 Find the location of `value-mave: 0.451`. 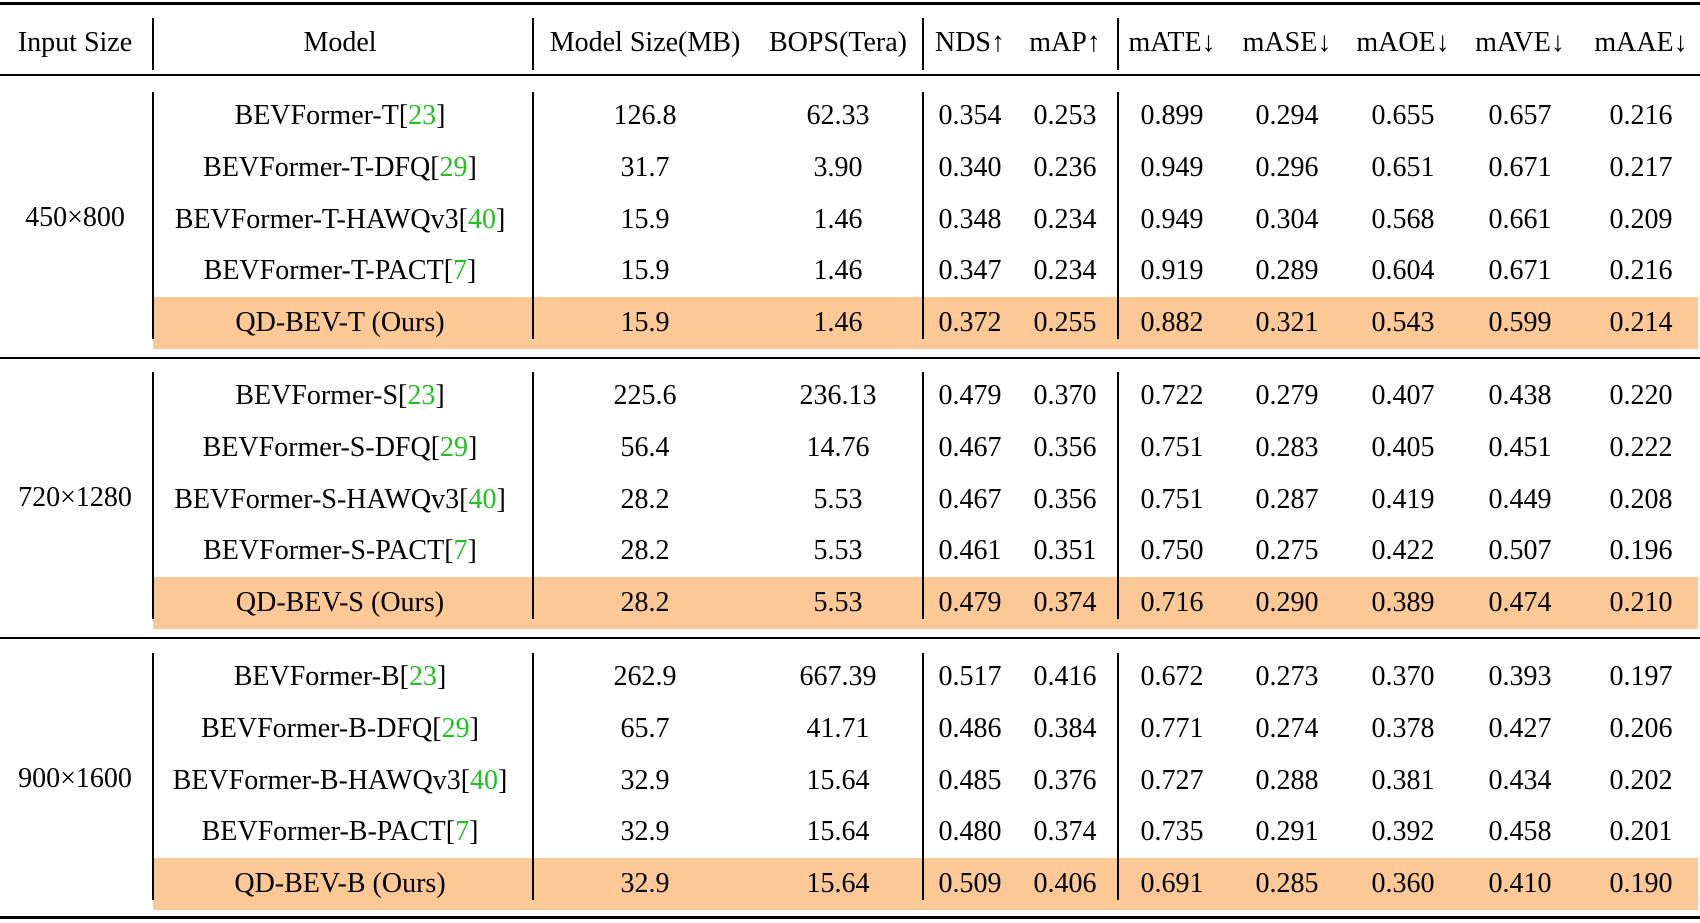

value-mave: 0.451 is located at coordinates (1520, 447).